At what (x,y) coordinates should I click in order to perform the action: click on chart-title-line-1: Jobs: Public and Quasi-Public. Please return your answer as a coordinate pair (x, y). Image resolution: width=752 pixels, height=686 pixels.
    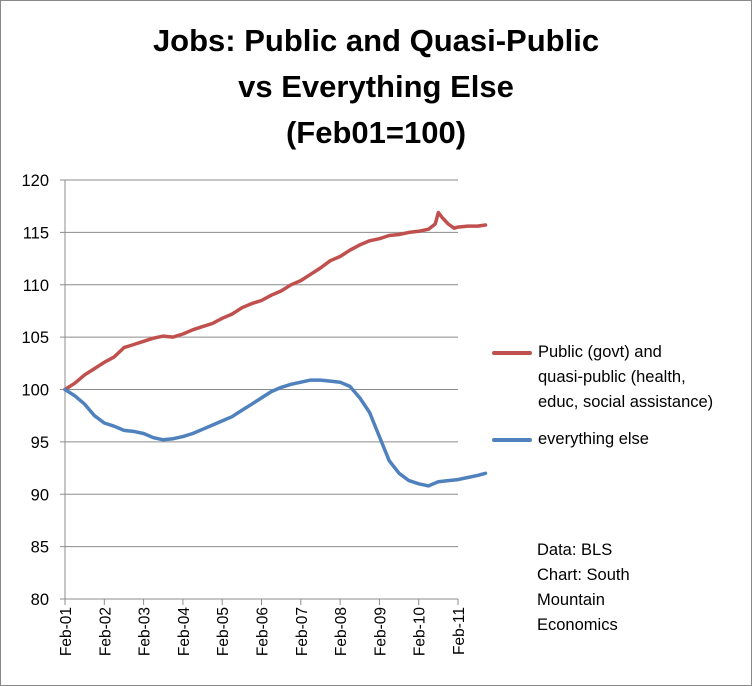
    Looking at the image, I should click on (376, 40).